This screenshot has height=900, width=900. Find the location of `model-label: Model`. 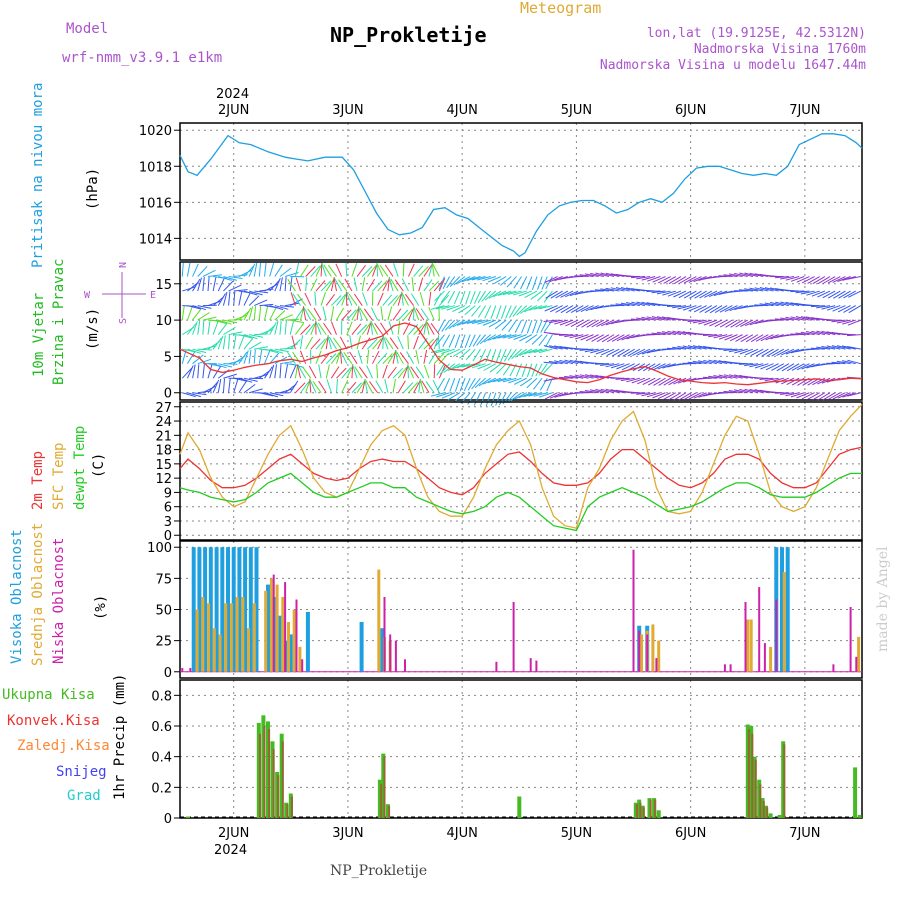

model-label: Model is located at coordinates (87, 29).